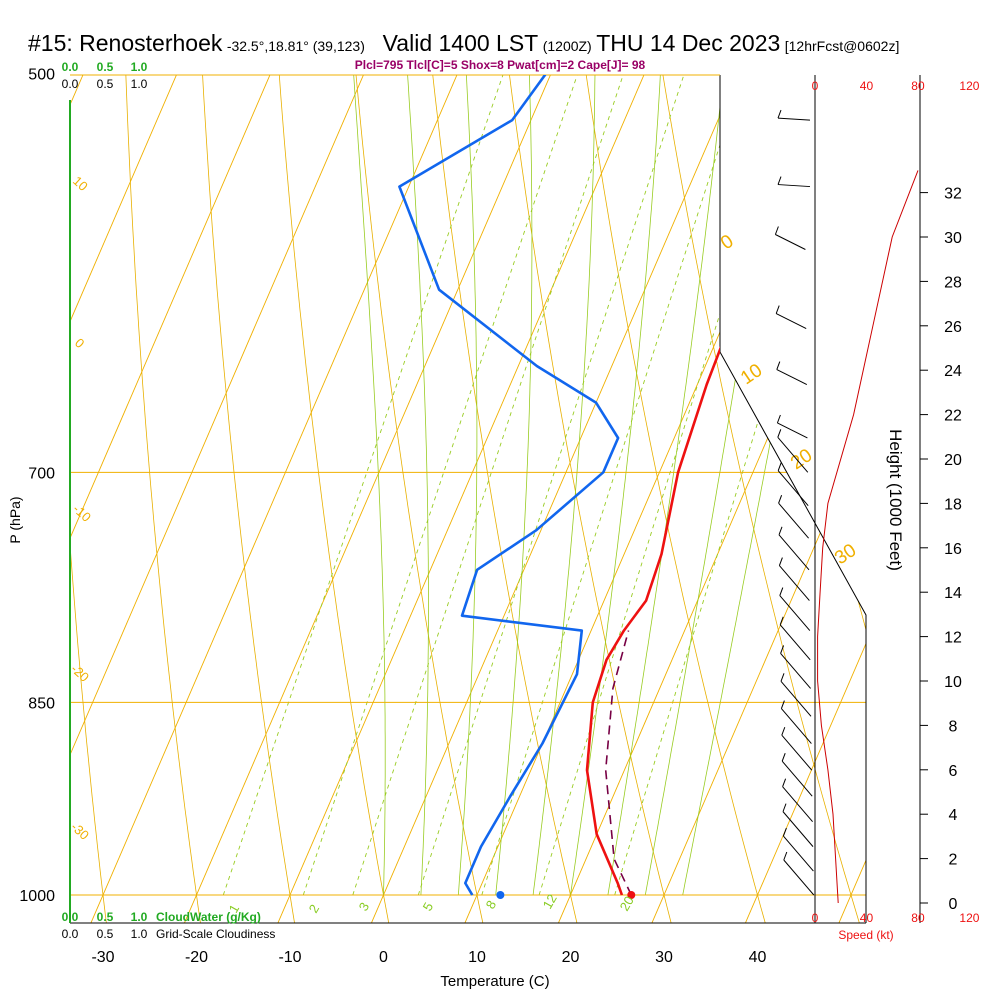 This screenshot has width=1000, height=1000. I want to click on isotherm-label: 30, so click(845, 554).